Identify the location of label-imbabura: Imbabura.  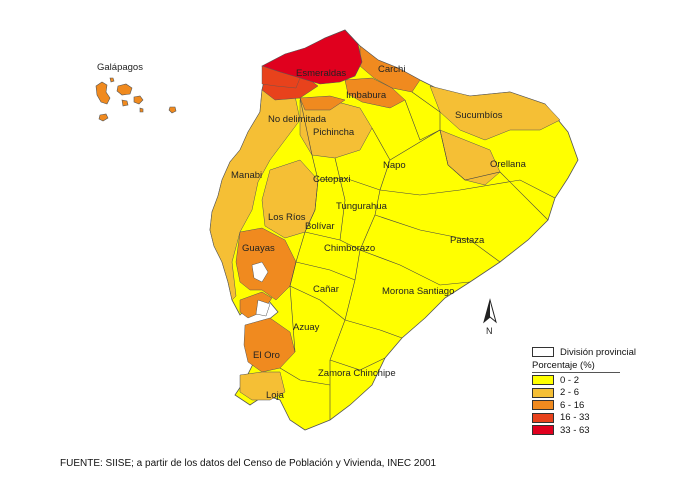
(366, 95).